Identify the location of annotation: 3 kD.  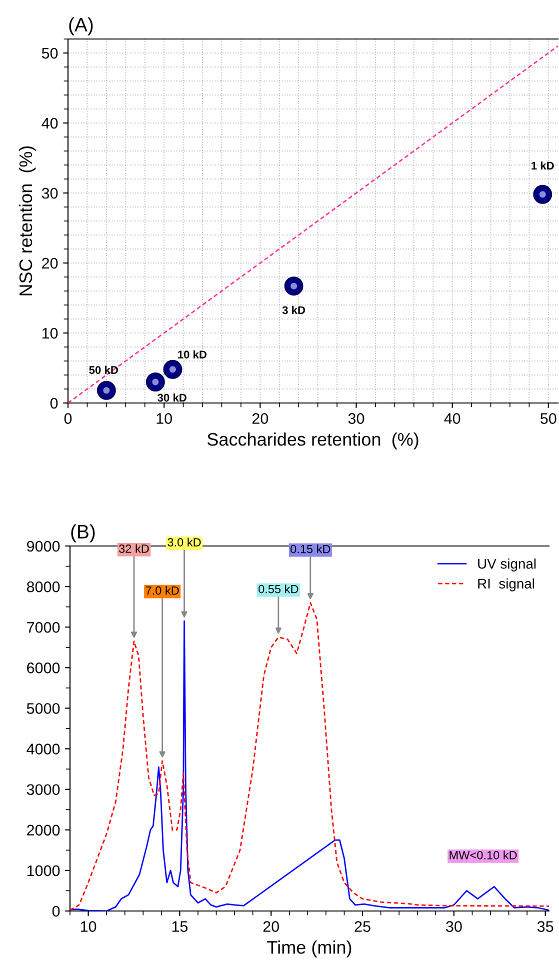
(294, 310).